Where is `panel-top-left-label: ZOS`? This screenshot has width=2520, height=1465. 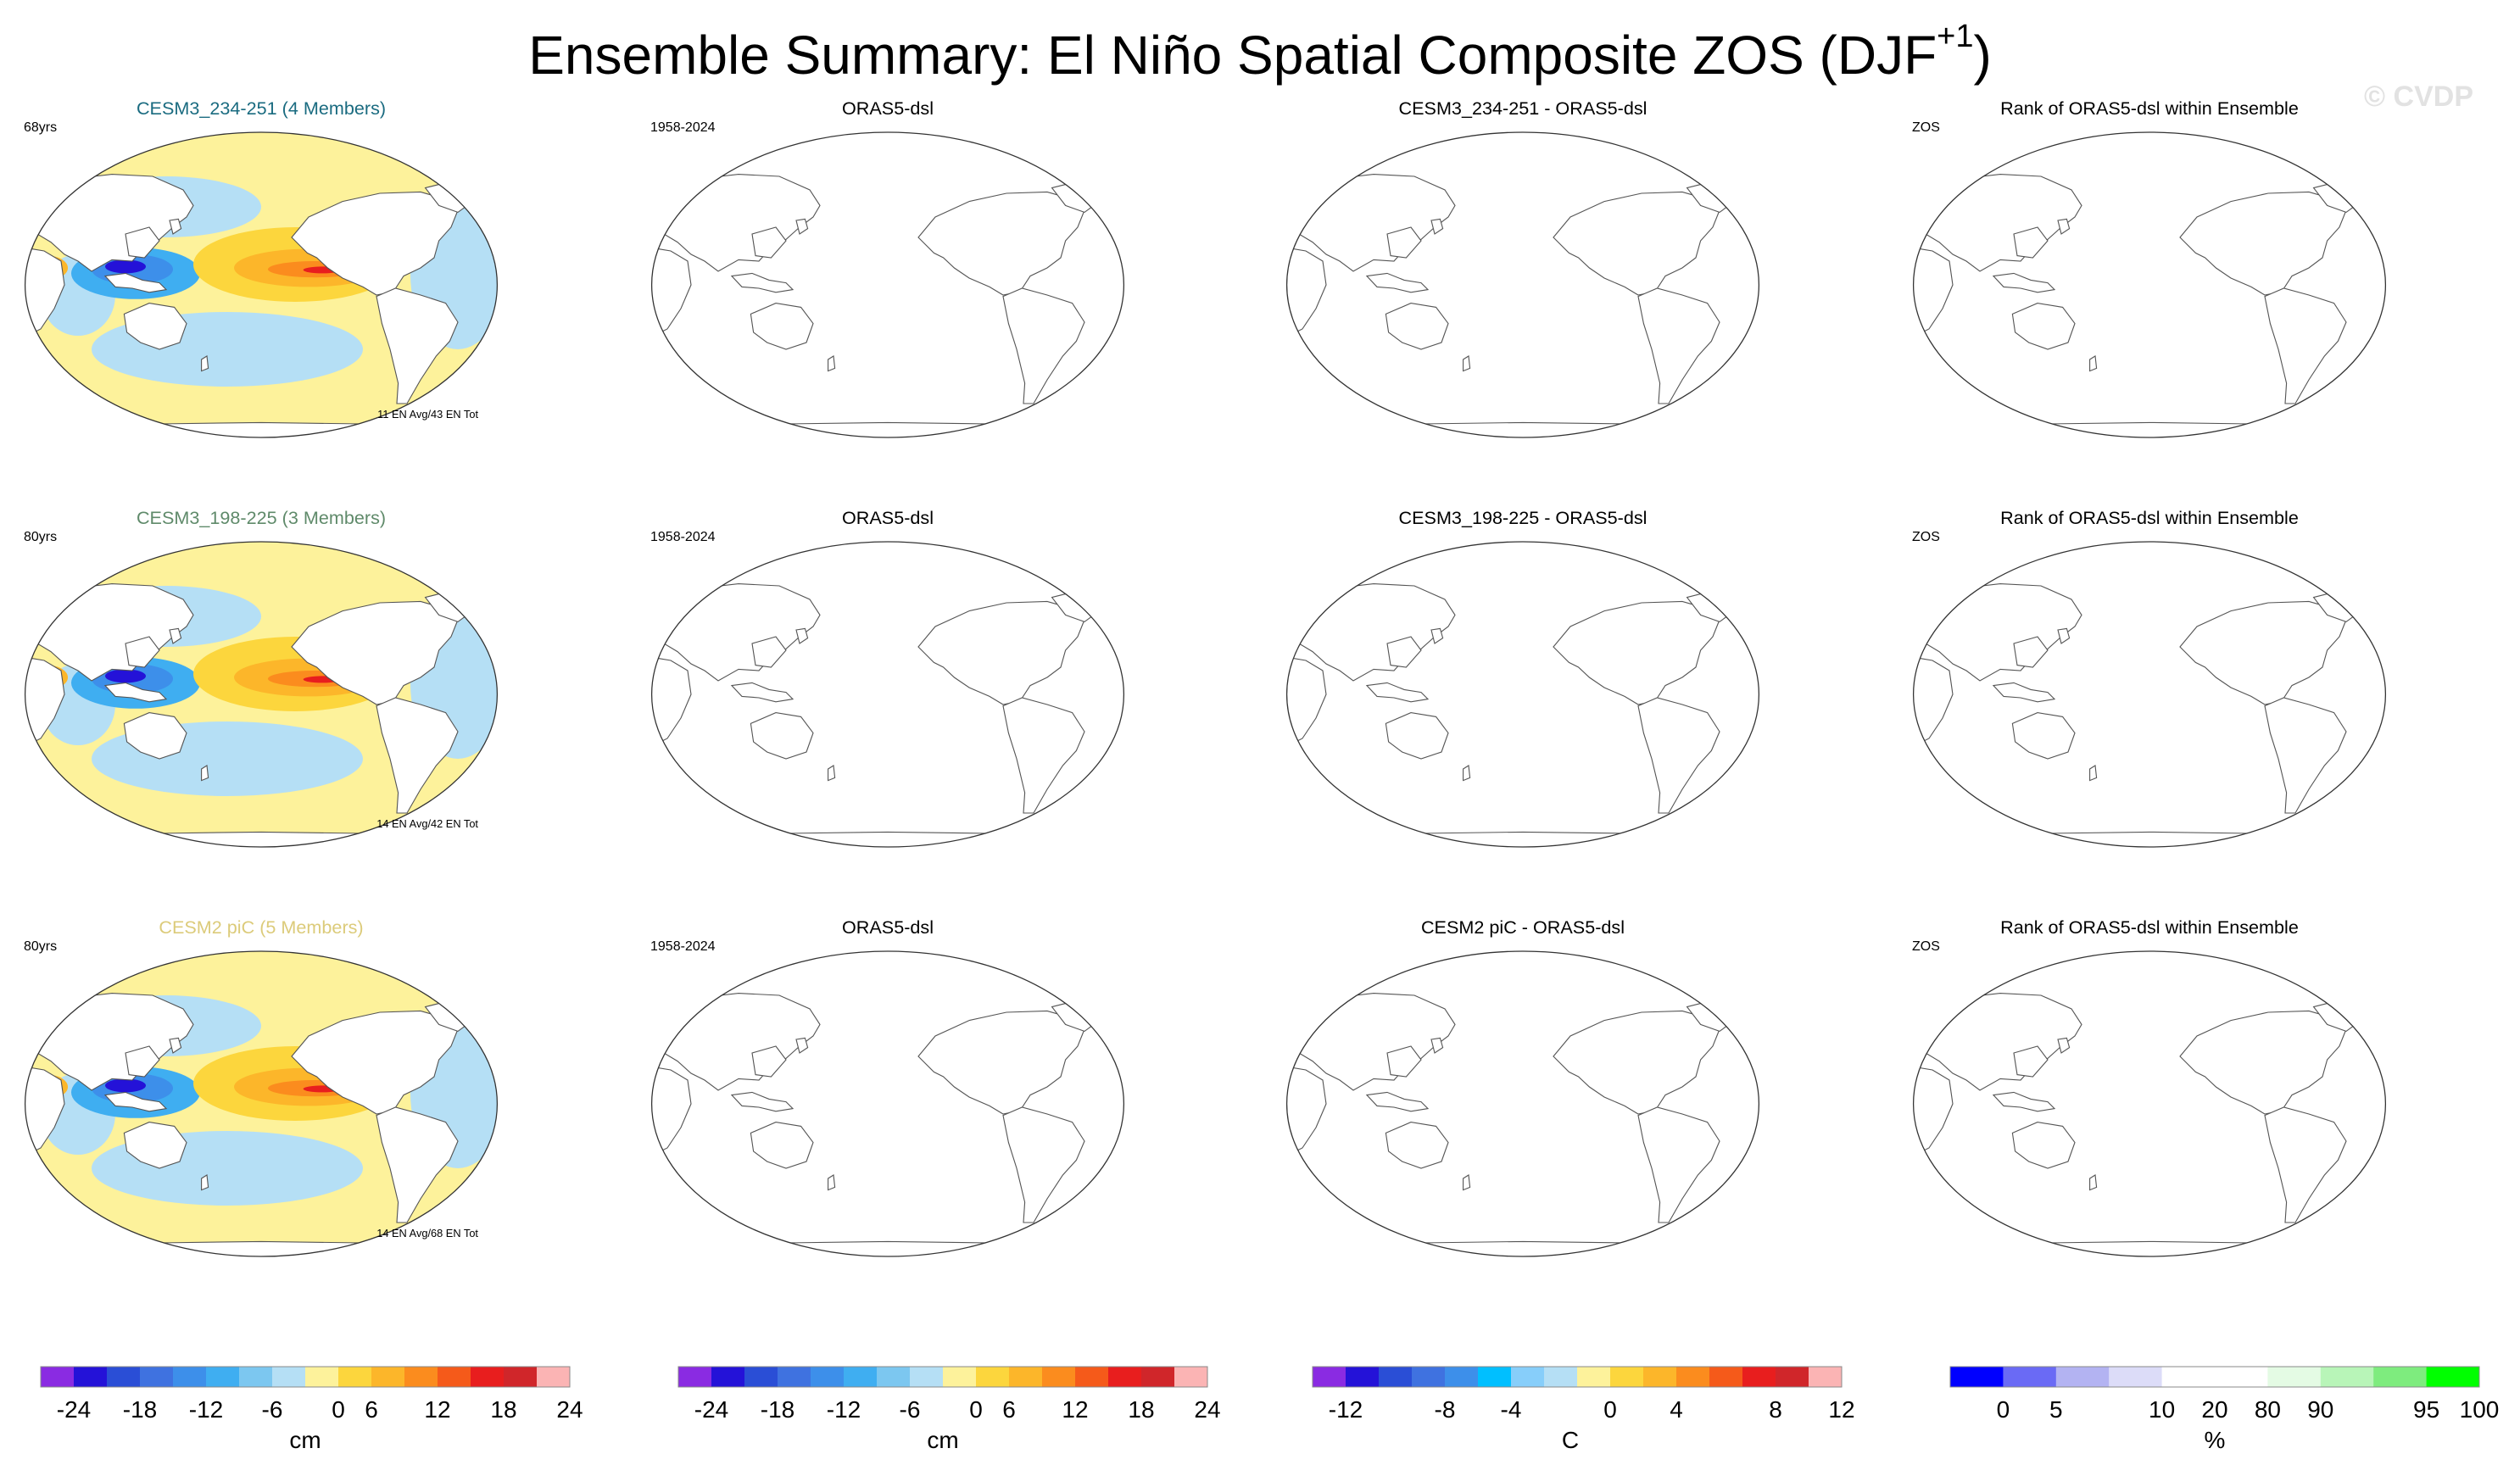 panel-top-left-label: ZOS is located at coordinates (1926, 947).